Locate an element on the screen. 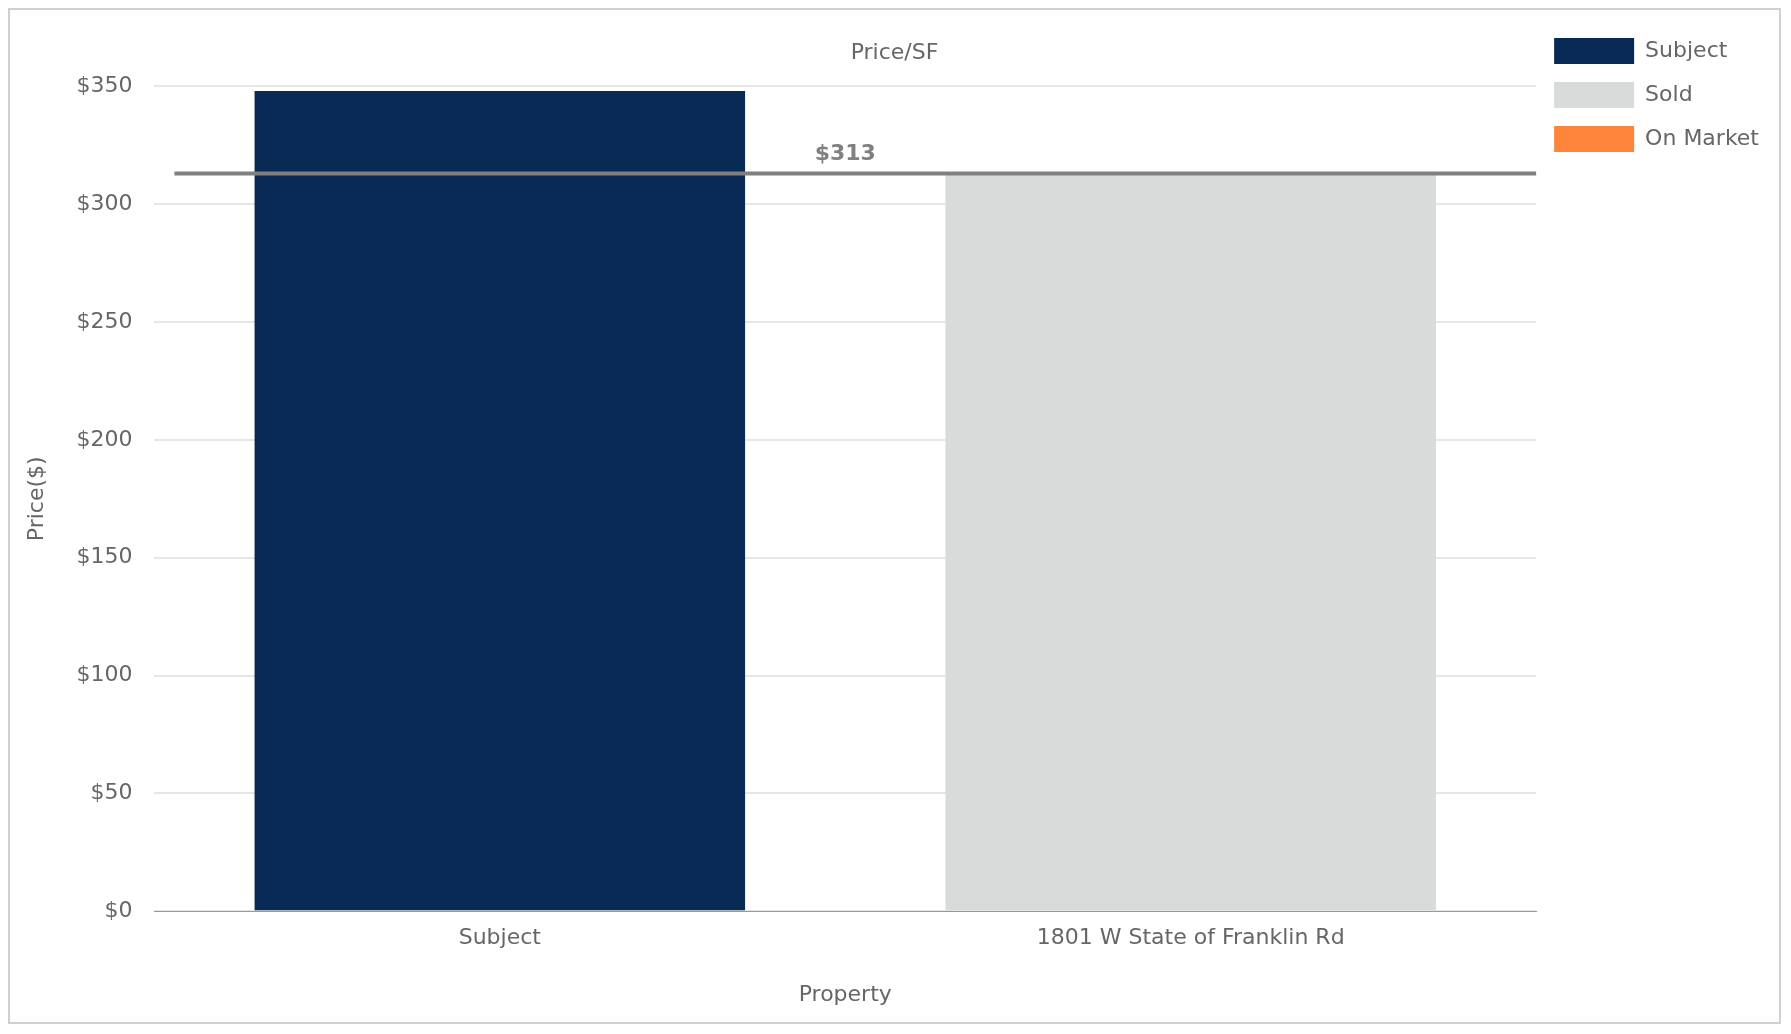  y-tick-label: $0 is located at coordinates (118, 909).